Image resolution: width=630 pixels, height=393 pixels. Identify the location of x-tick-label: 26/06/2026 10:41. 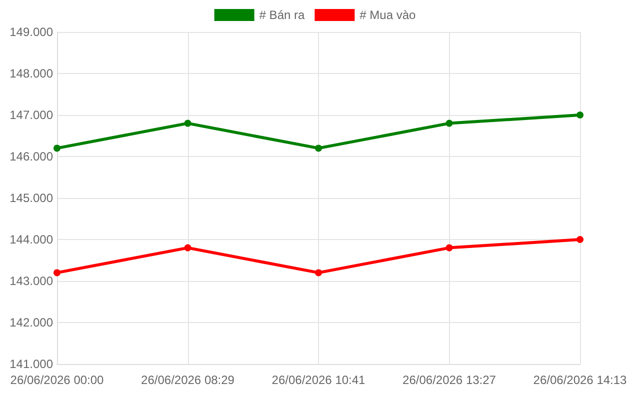
(319, 380).